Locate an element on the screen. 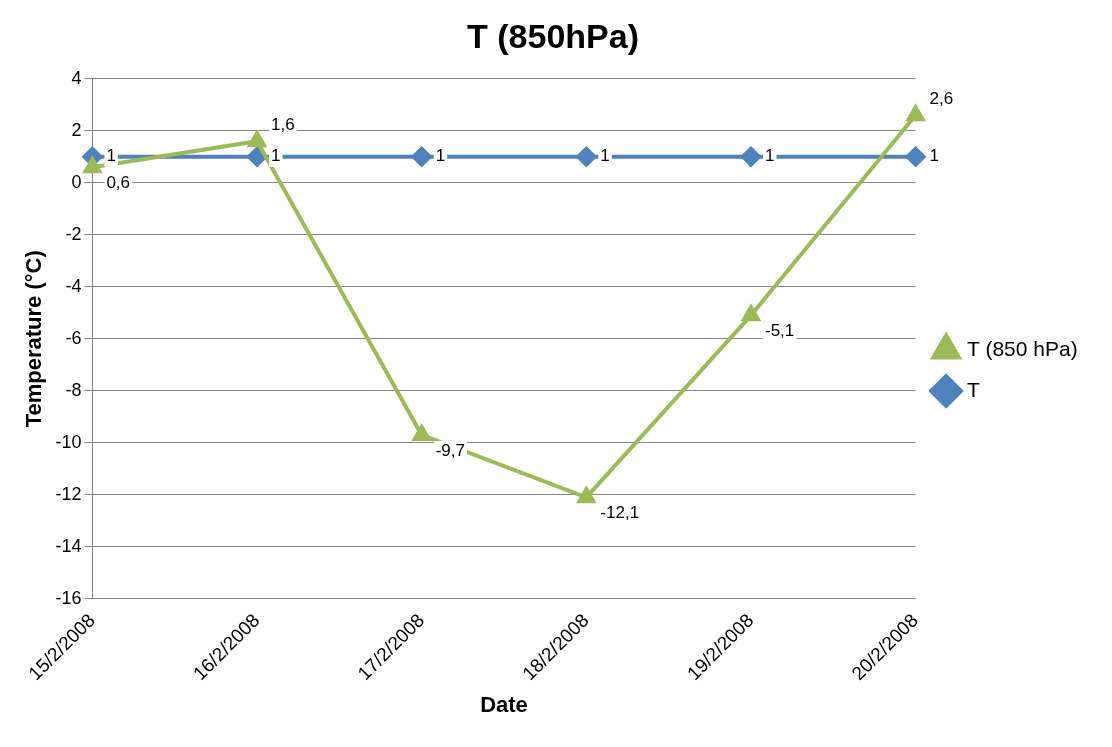  data-label: -9,7 is located at coordinates (450, 450).